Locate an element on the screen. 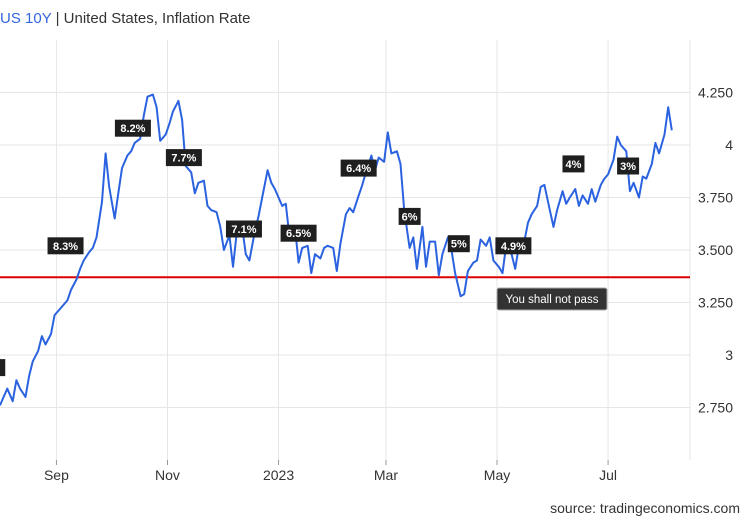 The image size is (750, 520). annotation-text: 6.4% is located at coordinates (358, 169).